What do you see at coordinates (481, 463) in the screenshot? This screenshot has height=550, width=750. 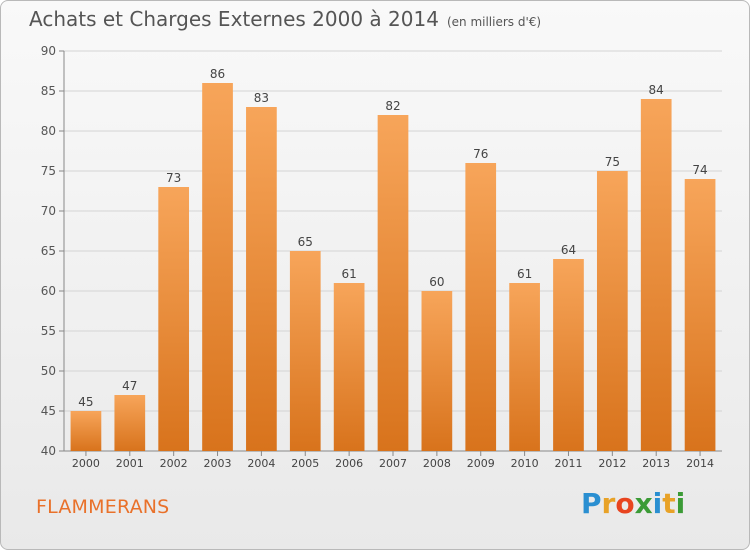 I see `x-tick-label: 2009` at bounding box center [481, 463].